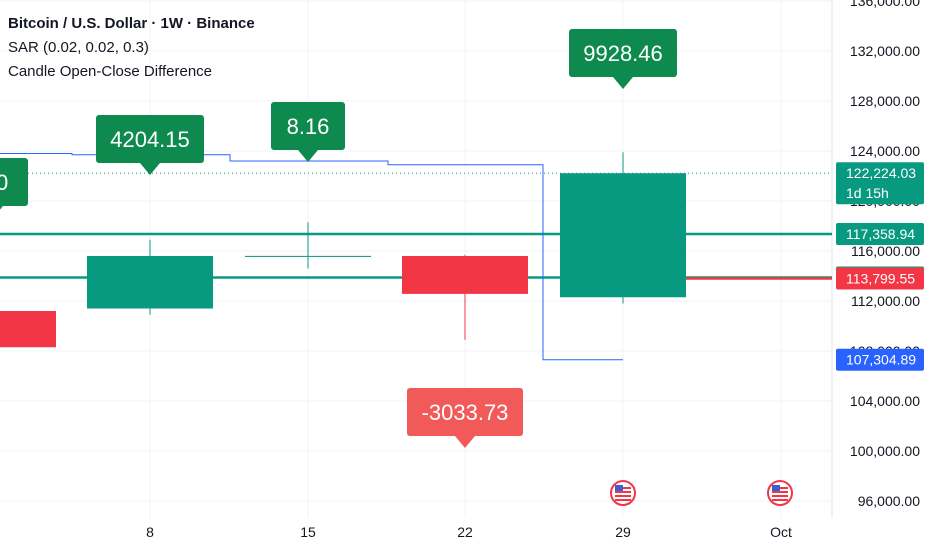  What do you see at coordinates (867, 193) in the screenshot?
I see `price-tag-countdown: 1d 15h` at bounding box center [867, 193].